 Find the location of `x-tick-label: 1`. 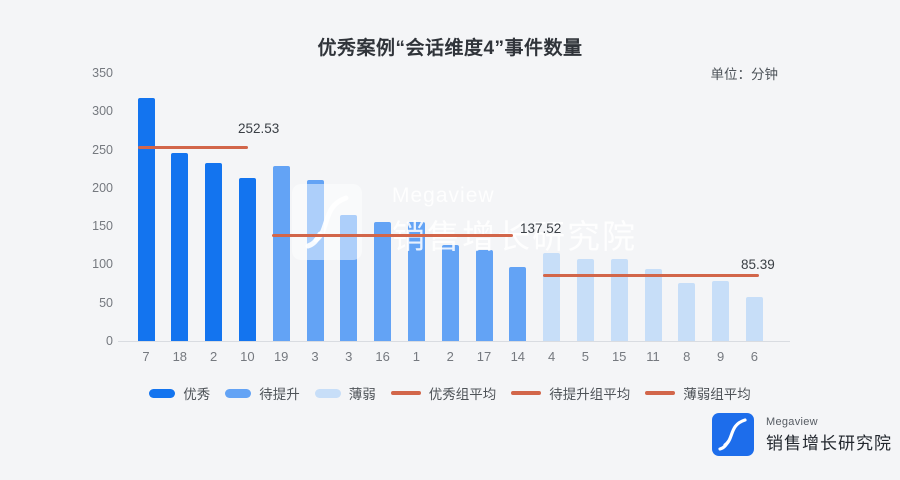

x-tick-label: 1 is located at coordinates (416, 356).